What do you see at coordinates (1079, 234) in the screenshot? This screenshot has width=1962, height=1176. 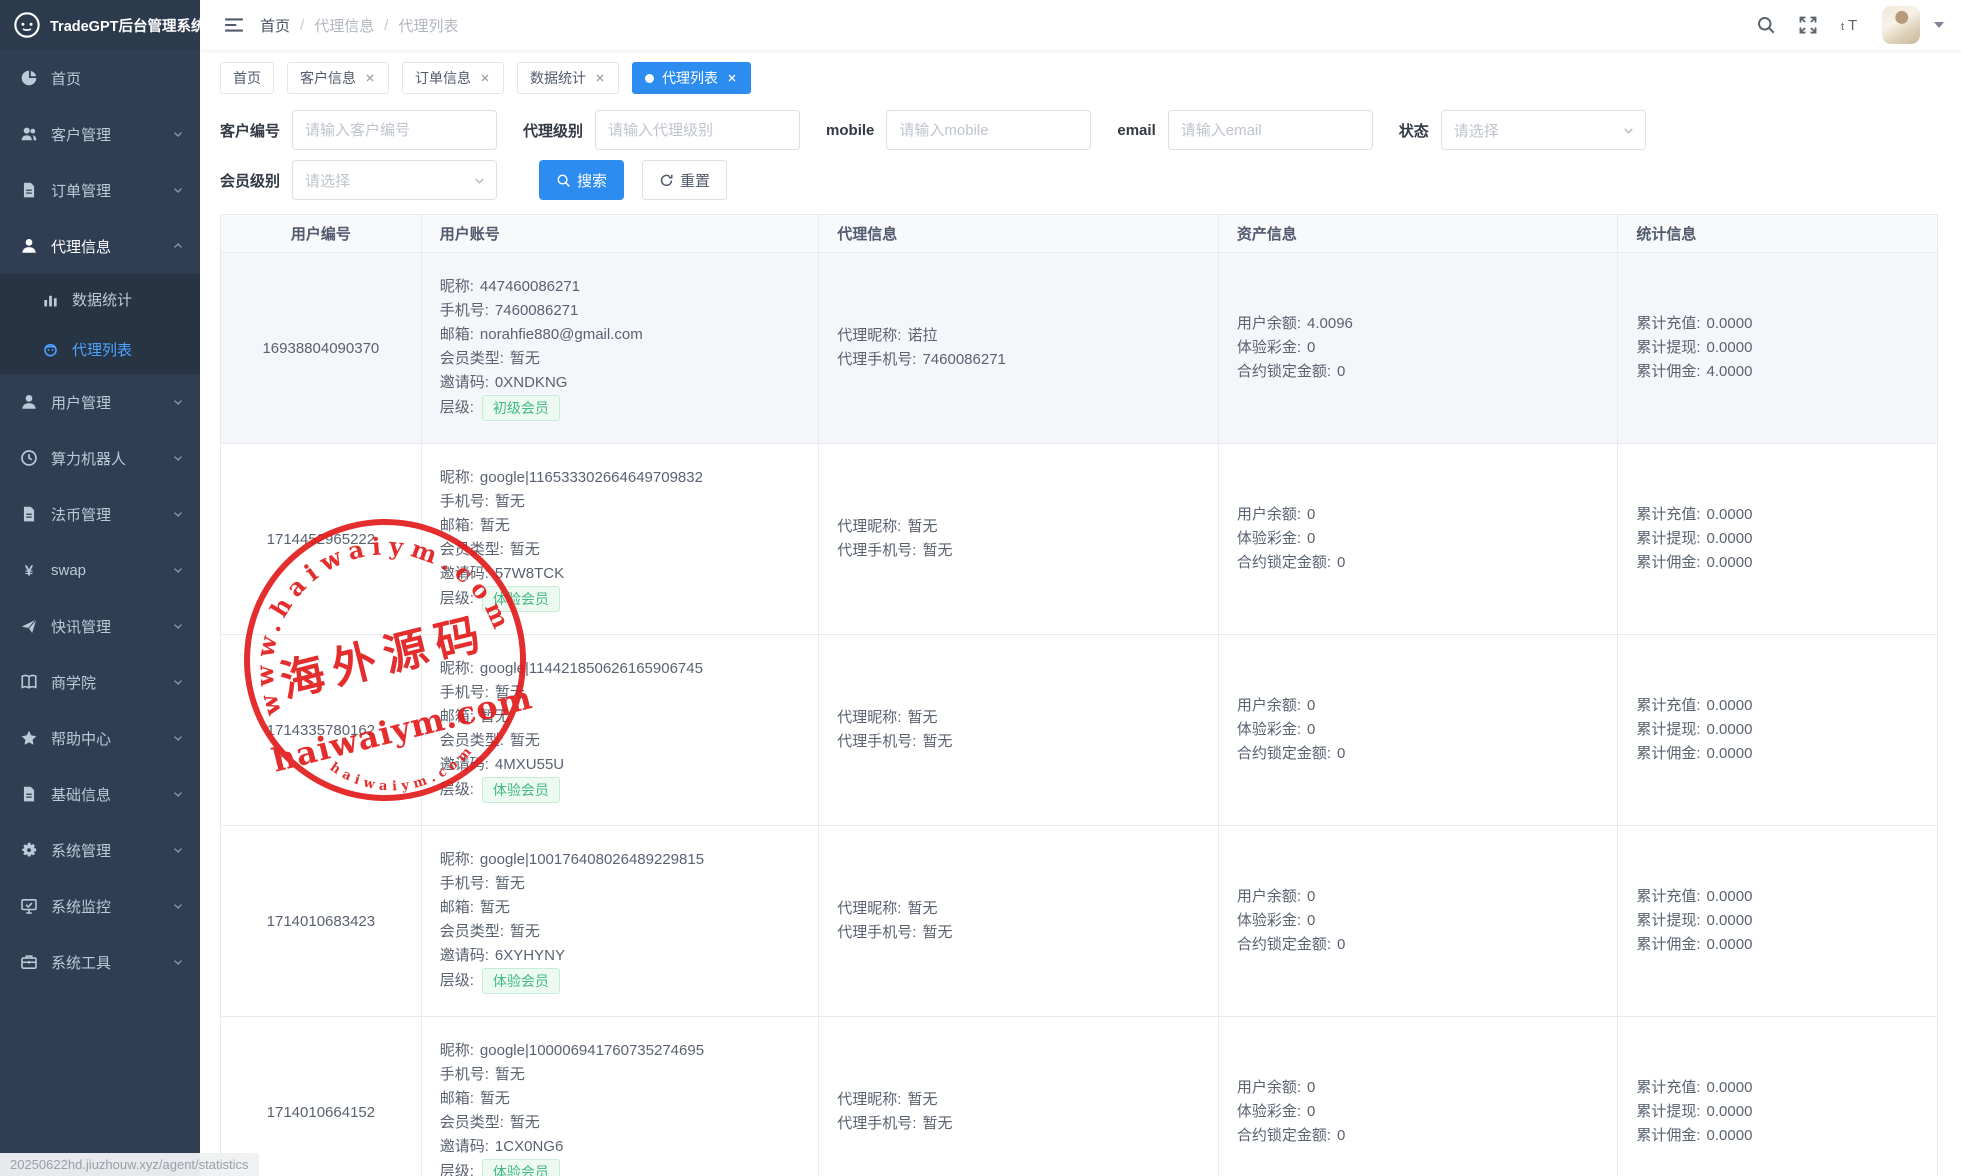 I see `table-header-row: 用户编号 用户账号 代理信息 资产信息 统计信息` at bounding box center [1079, 234].